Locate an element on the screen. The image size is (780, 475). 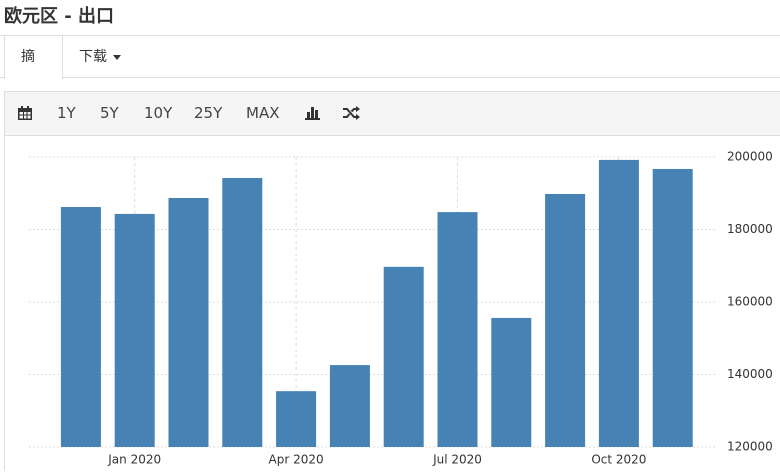
tab: 摘要 is located at coordinates (33, 71).